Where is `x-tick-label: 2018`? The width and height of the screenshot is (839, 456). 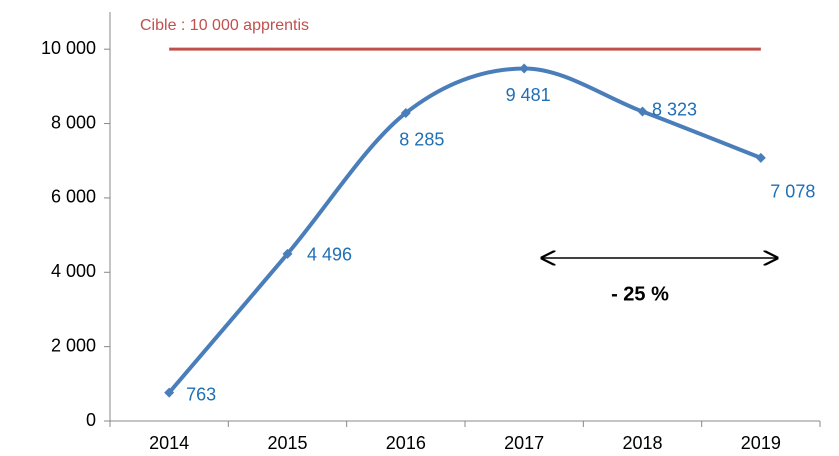
x-tick-label: 2018 is located at coordinates (642, 443).